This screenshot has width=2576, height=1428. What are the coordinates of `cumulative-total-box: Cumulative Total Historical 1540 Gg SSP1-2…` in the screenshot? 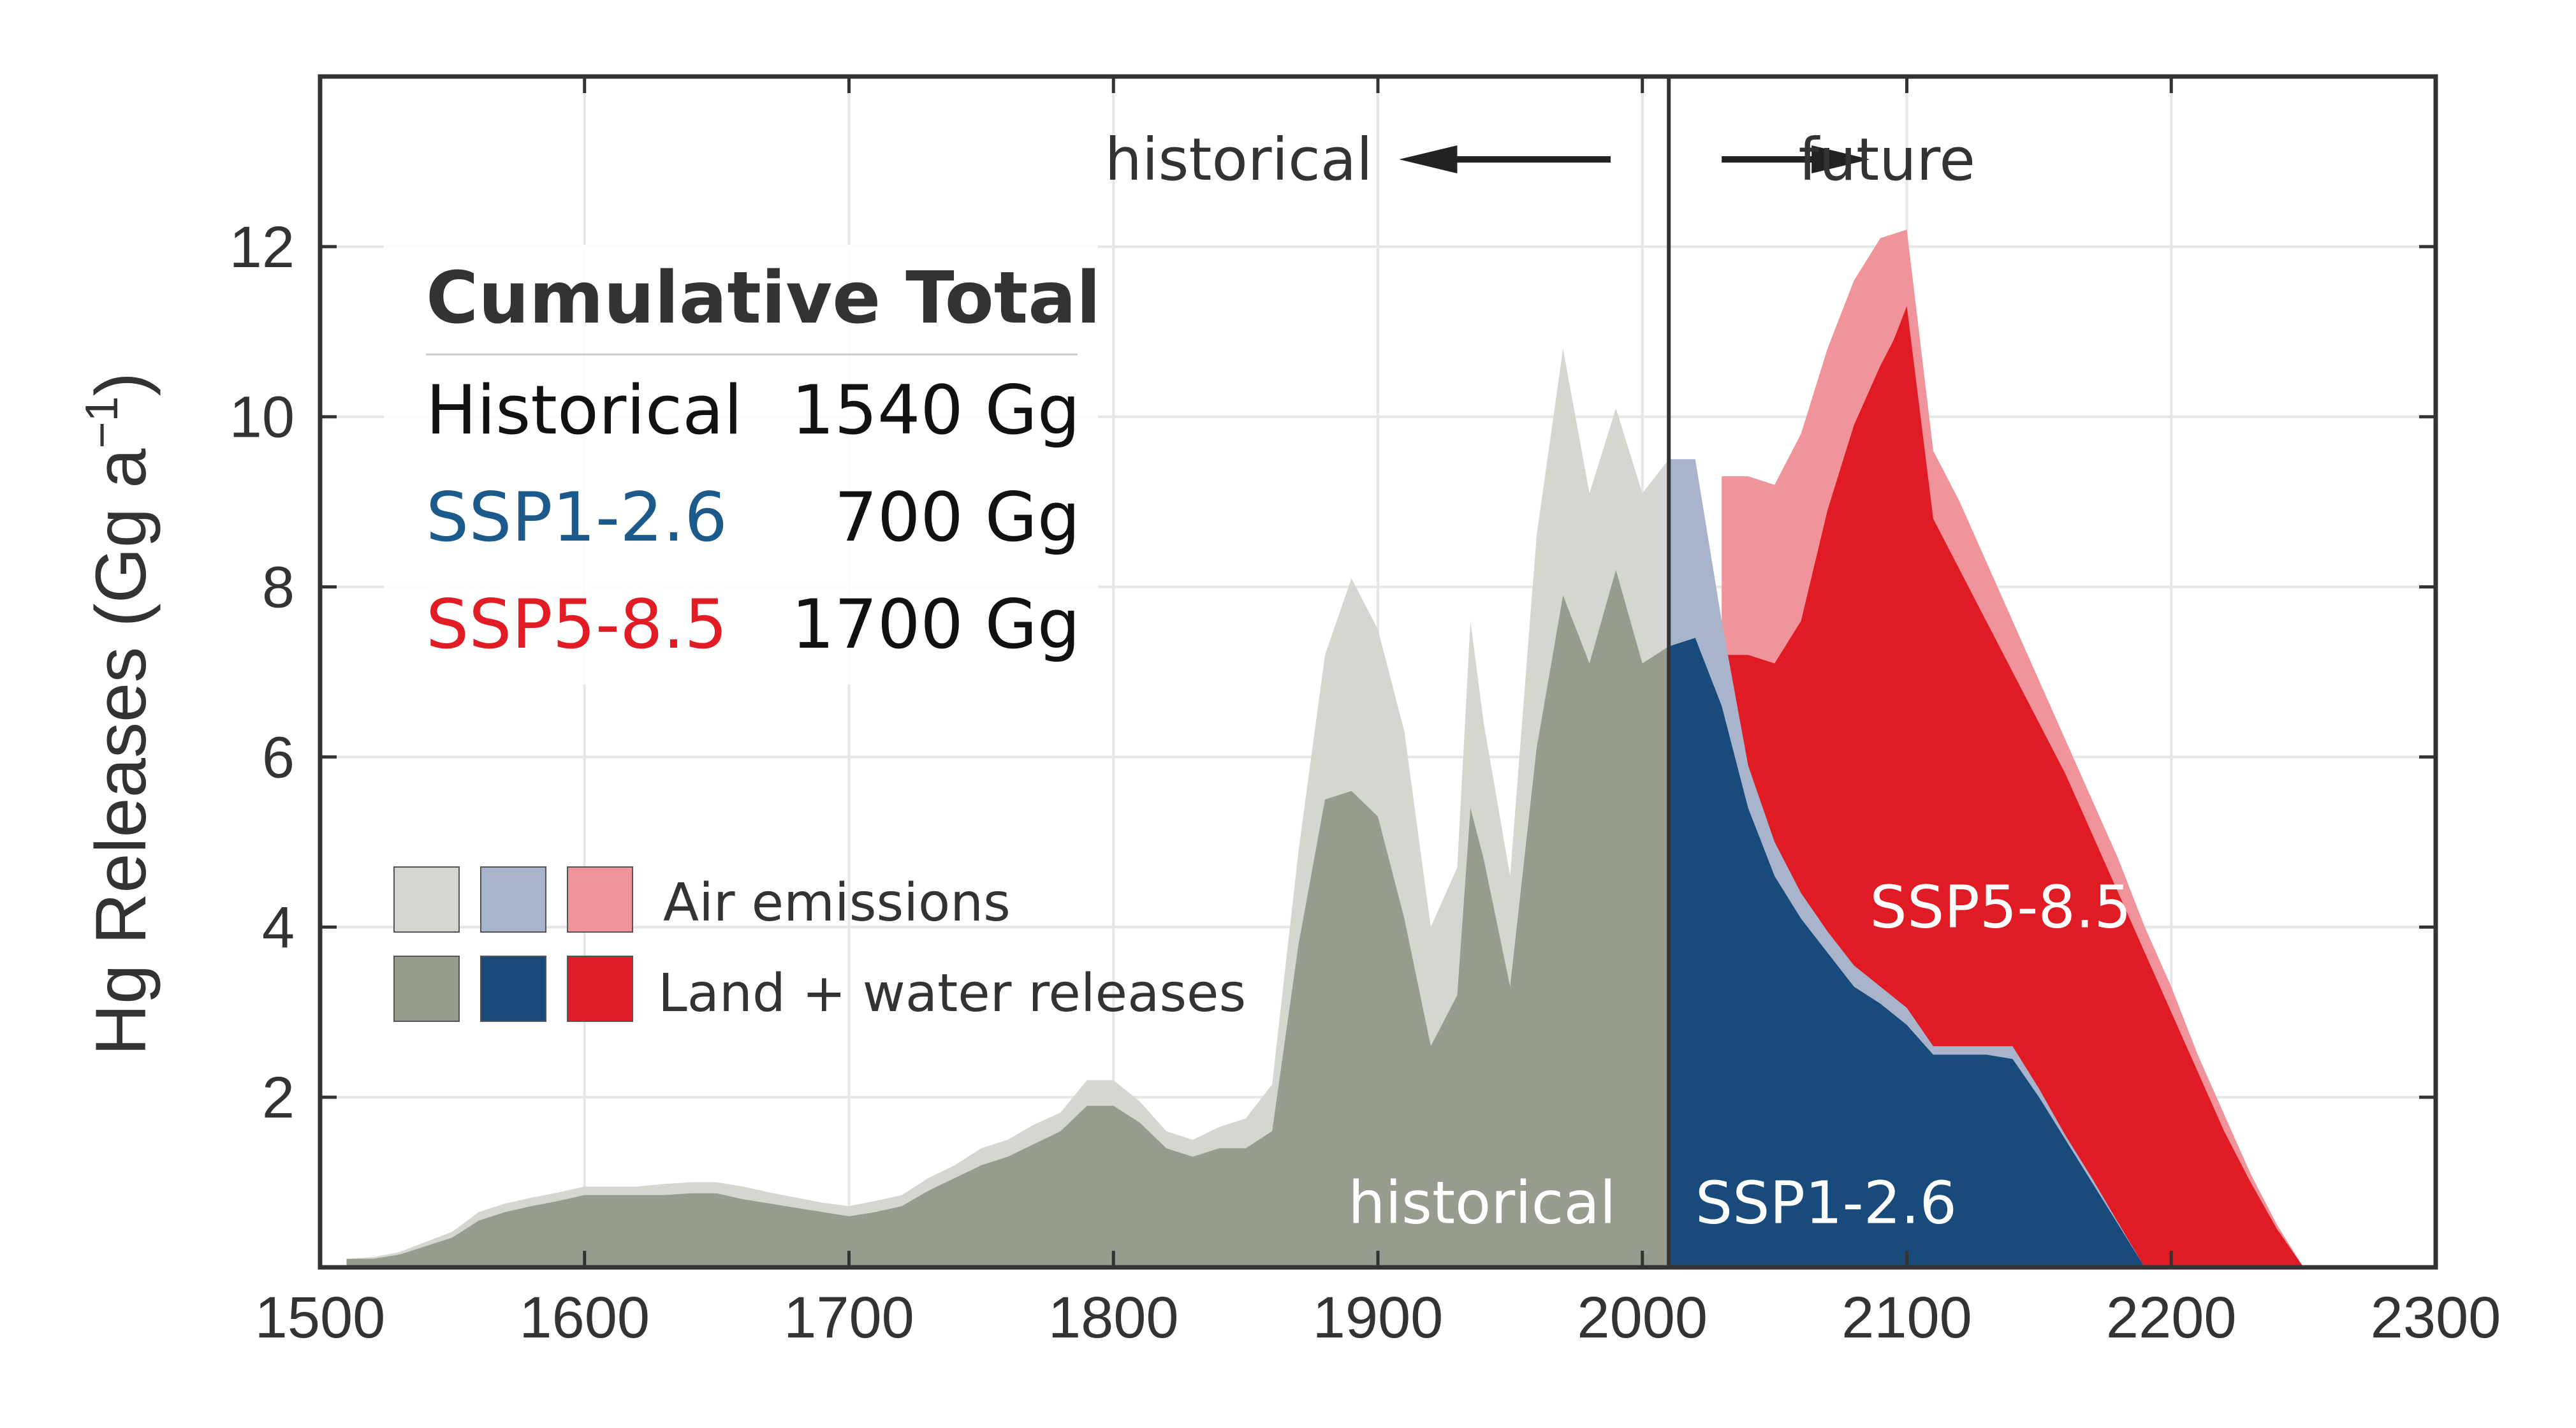 It's located at (743, 465).